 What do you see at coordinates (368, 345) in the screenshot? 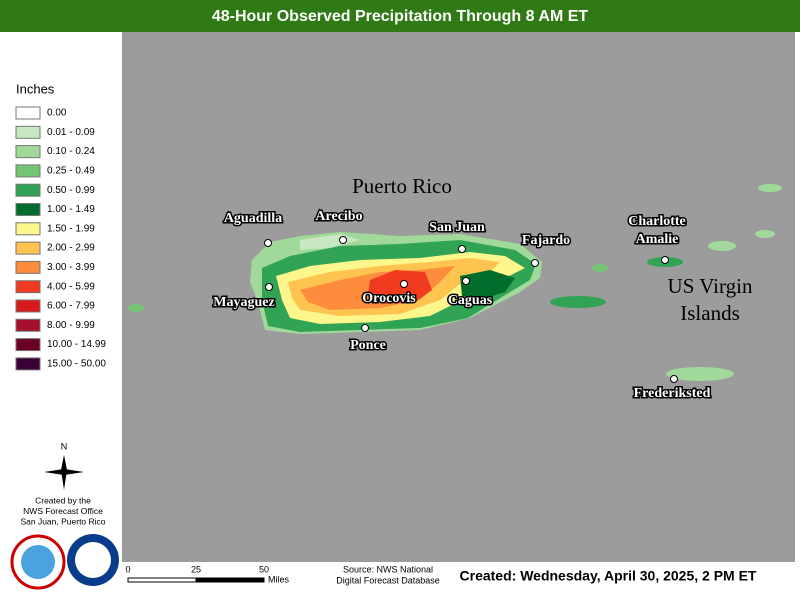
I see `city-label: Ponce` at bounding box center [368, 345].